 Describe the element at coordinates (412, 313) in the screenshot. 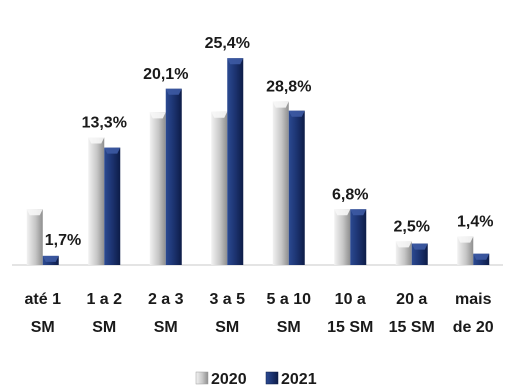

I see `category-label: 20 a 15 SM` at that location.